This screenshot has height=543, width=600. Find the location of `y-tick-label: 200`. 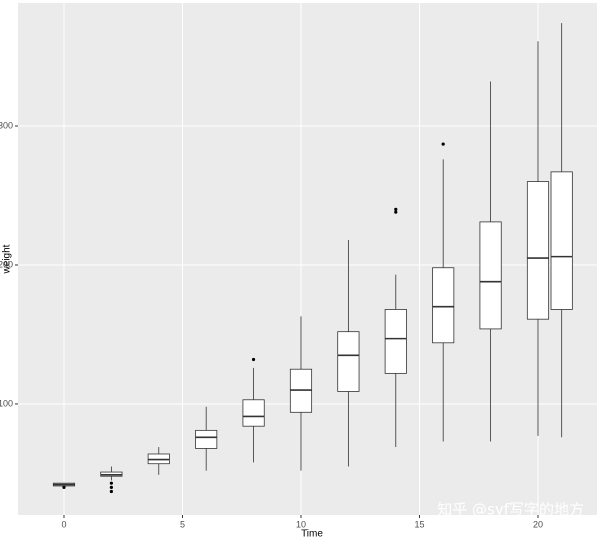

y-tick-label: 200 is located at coordinates (6, 264).